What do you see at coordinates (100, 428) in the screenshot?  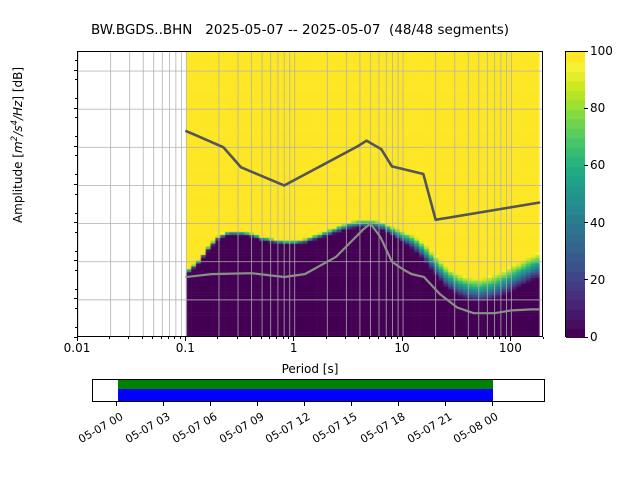 I see `timeline-tick-label: 05-07 00` at bounding box center [100, 428].